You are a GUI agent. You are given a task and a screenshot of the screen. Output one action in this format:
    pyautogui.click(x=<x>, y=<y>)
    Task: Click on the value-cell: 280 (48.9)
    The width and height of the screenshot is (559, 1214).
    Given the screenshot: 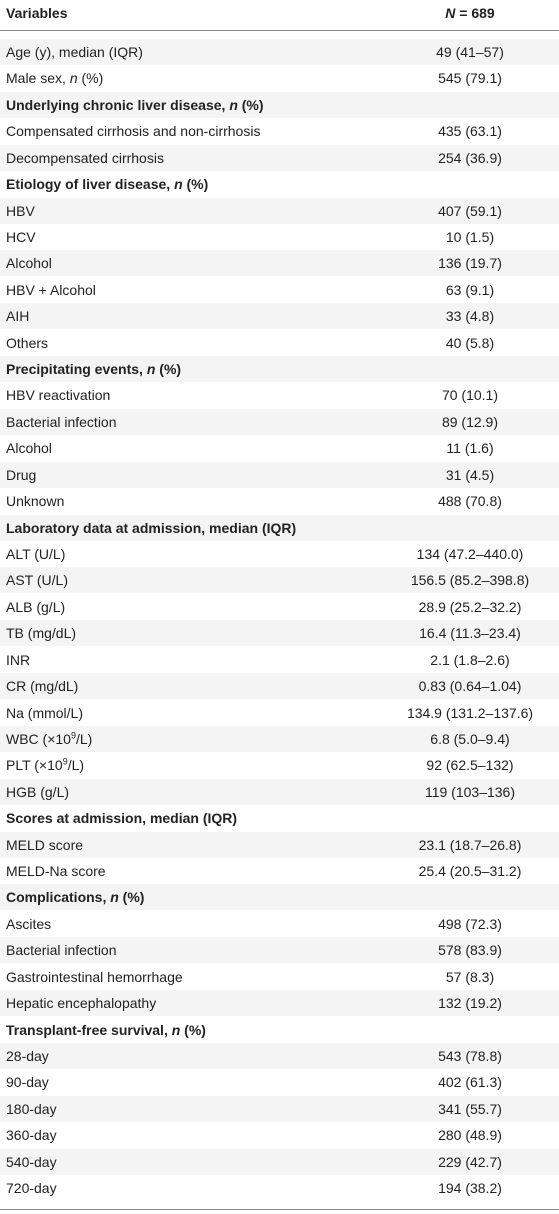 What is the action you would take?
    pyautogui.click(x=470, y=1135)
    